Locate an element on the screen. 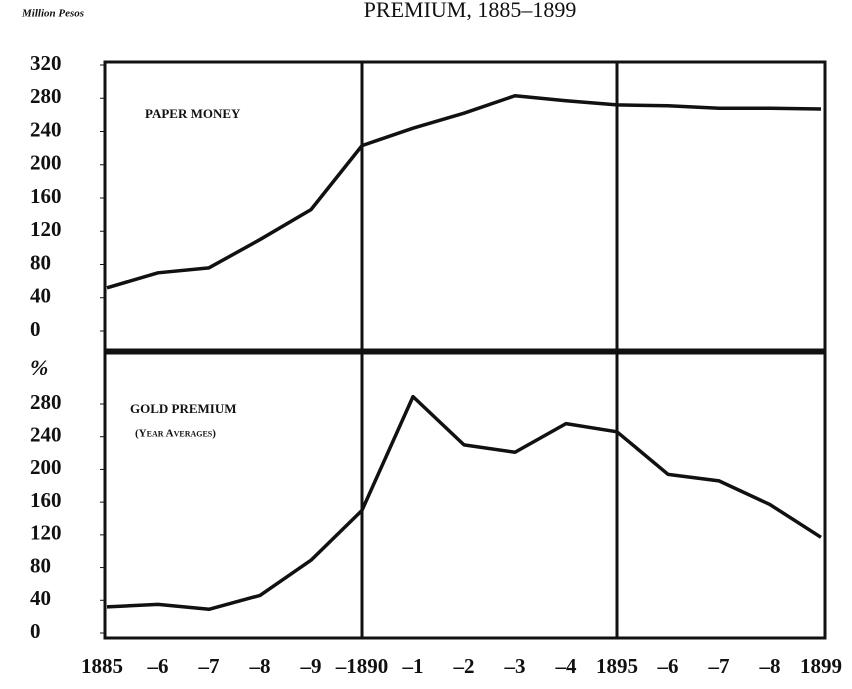 The image size is (852, 689). x-tick-label: –2 is located at coordinates (464, 666).